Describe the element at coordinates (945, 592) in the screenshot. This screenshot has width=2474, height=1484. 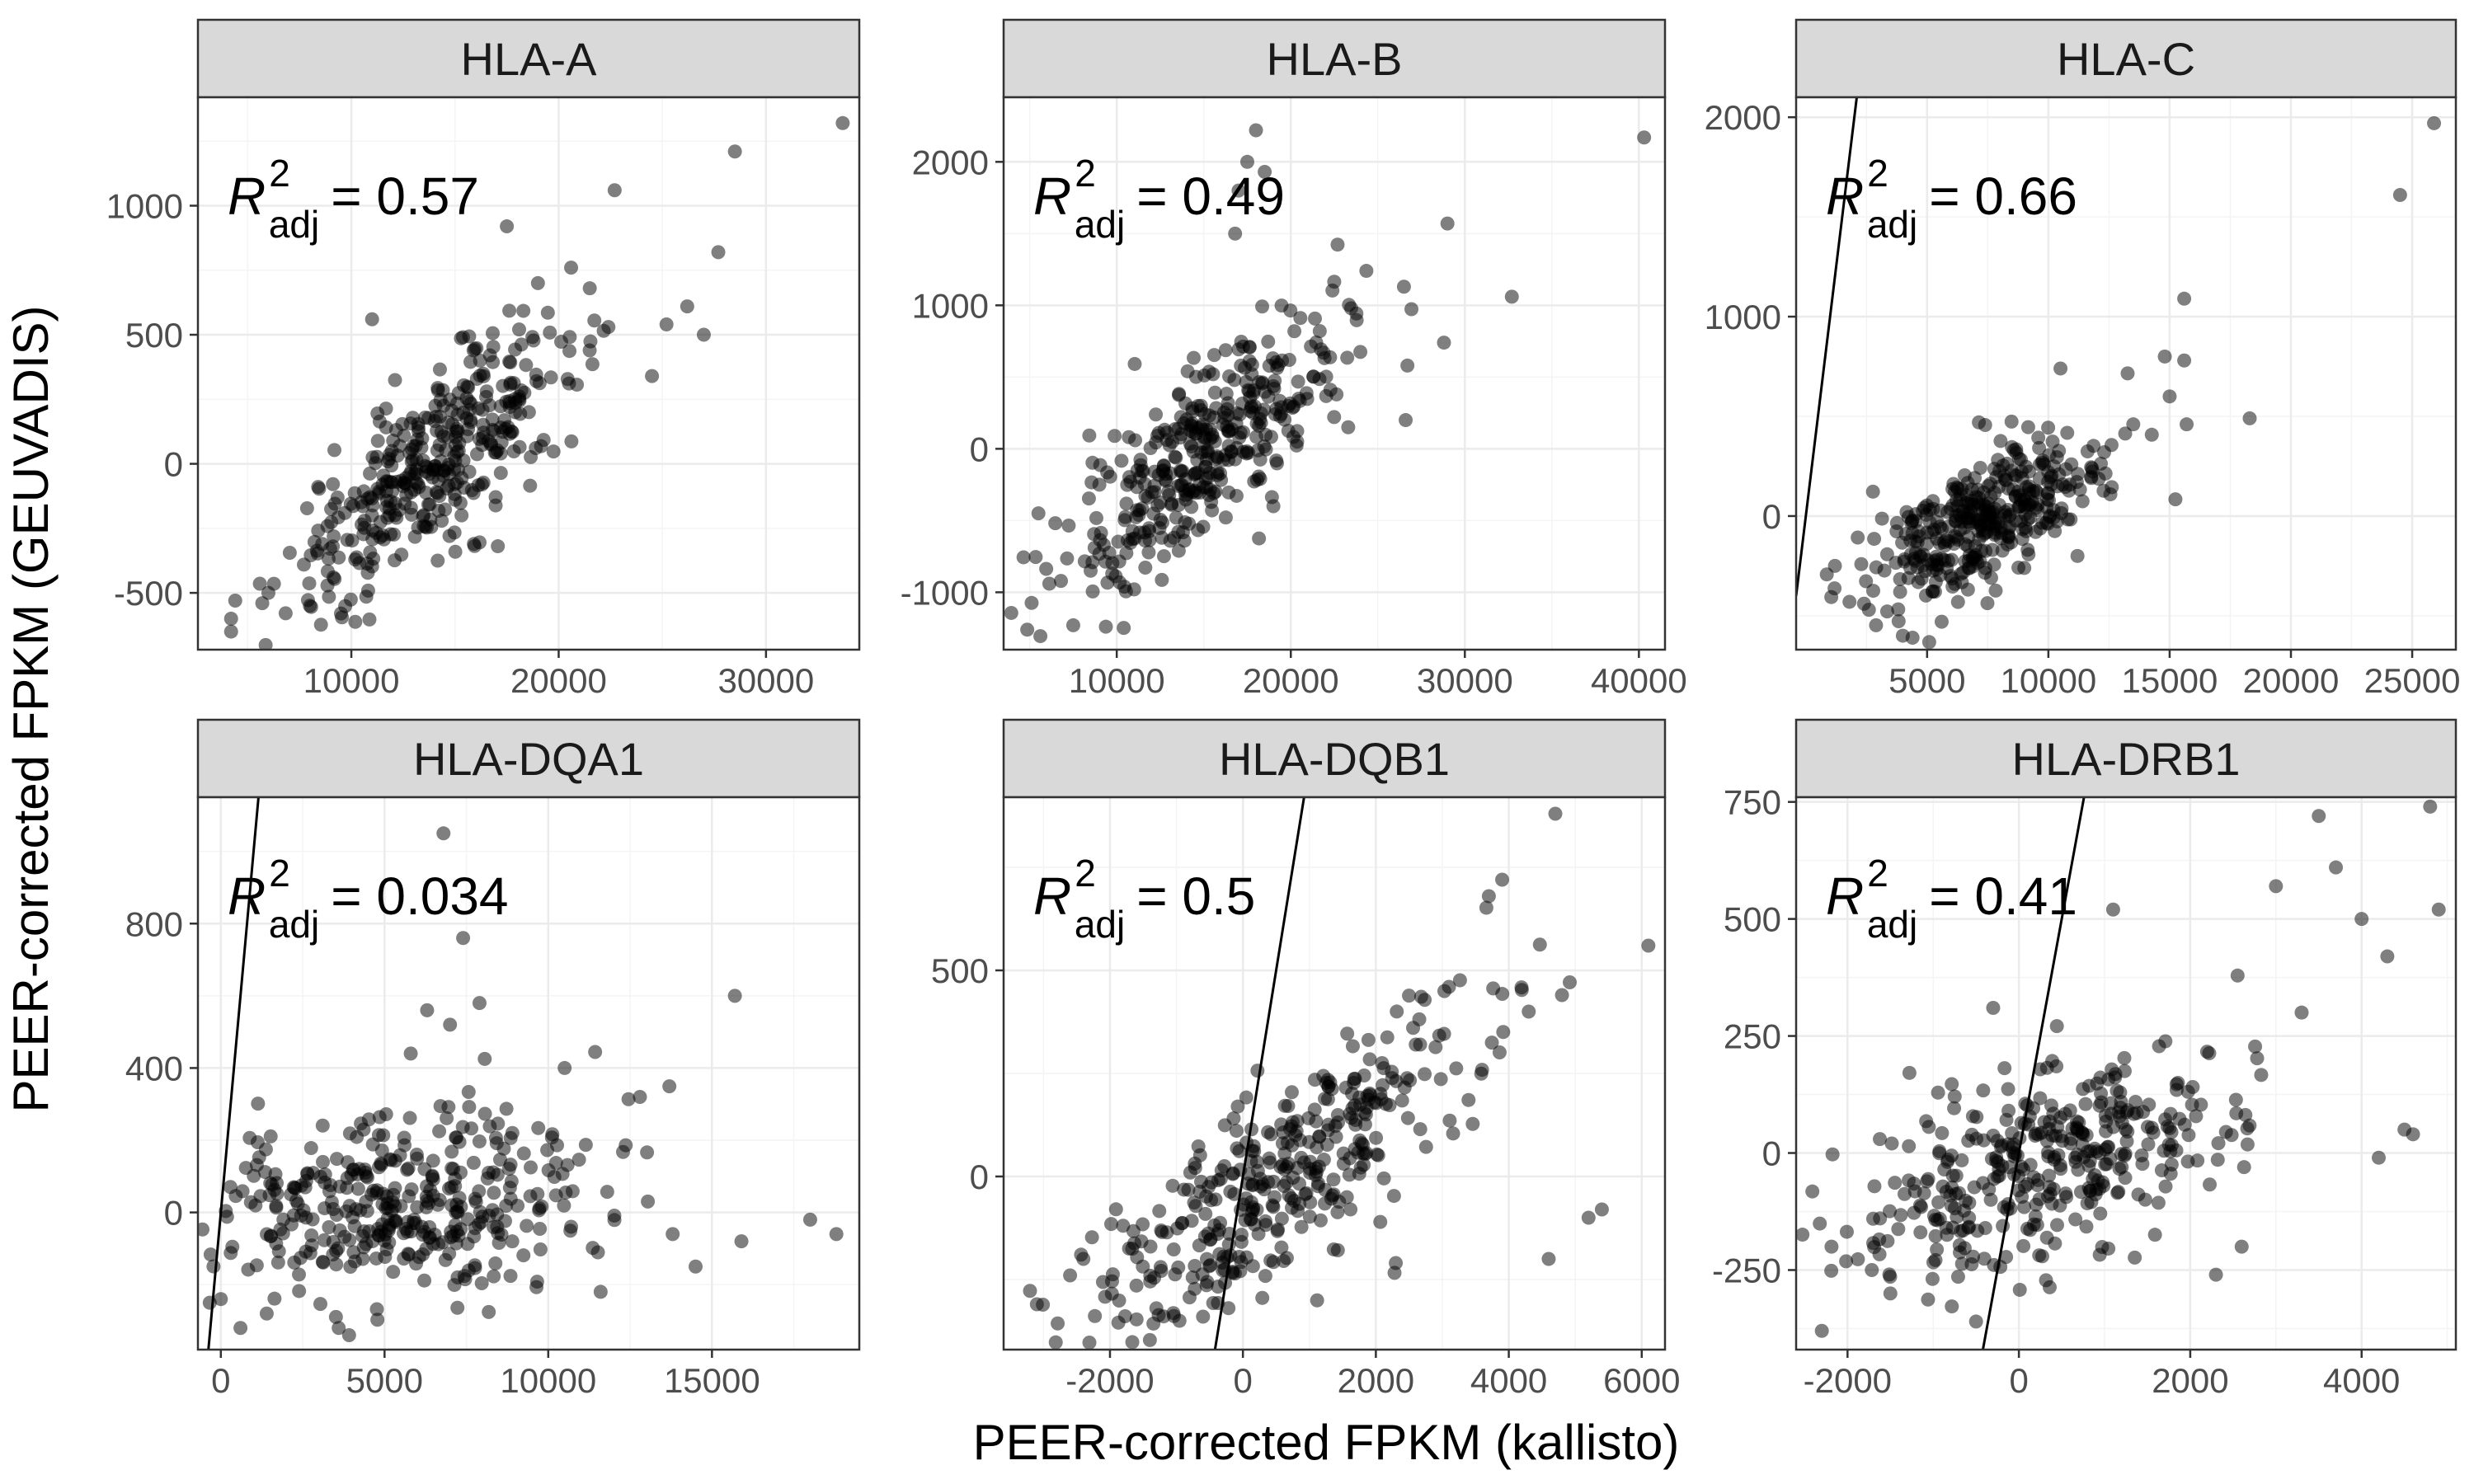
I see `y-tick-label: -1000` at that location.